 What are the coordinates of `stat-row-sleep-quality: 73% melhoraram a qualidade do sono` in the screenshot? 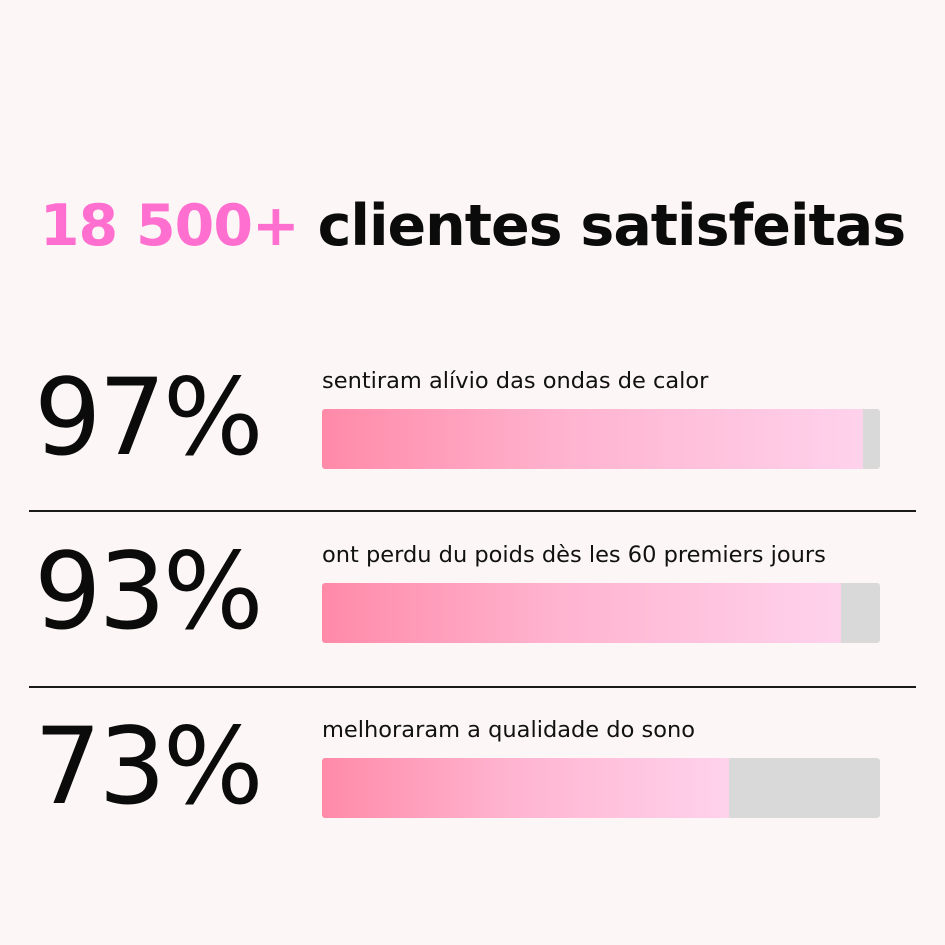 It's located at (472, 767).